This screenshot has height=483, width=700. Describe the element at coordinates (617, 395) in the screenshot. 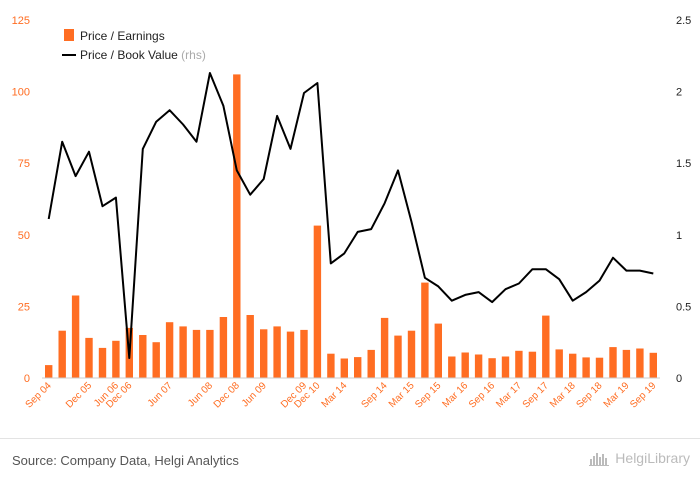

I see `x-tick-label: Mar 19` at that location.